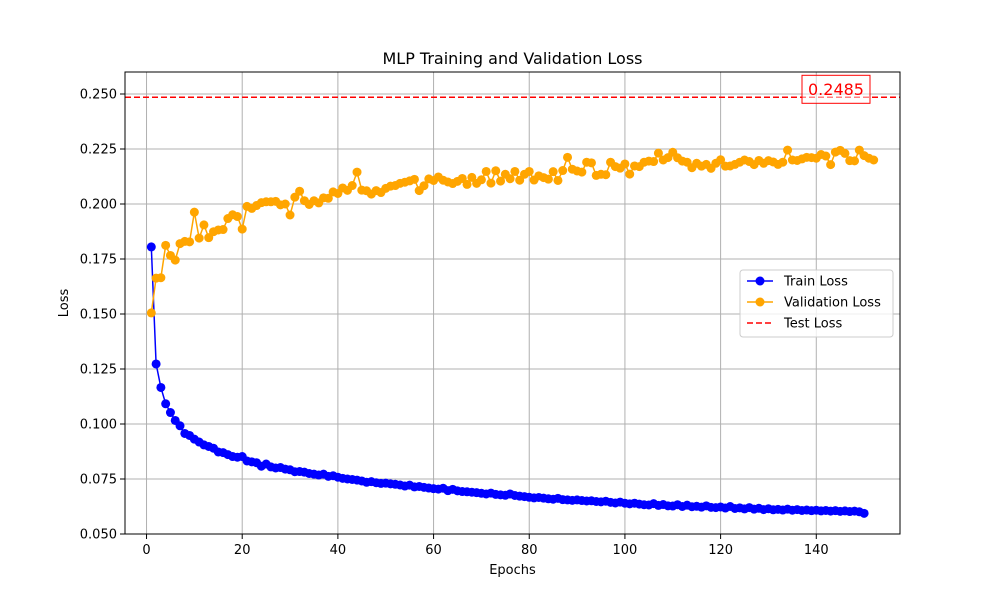 Image resolution: width=1000 pixels, height=600 pixels. Describe the element at coordinates (242, 550) in the screenshot. I see `x-tick-label: 20` at that location.